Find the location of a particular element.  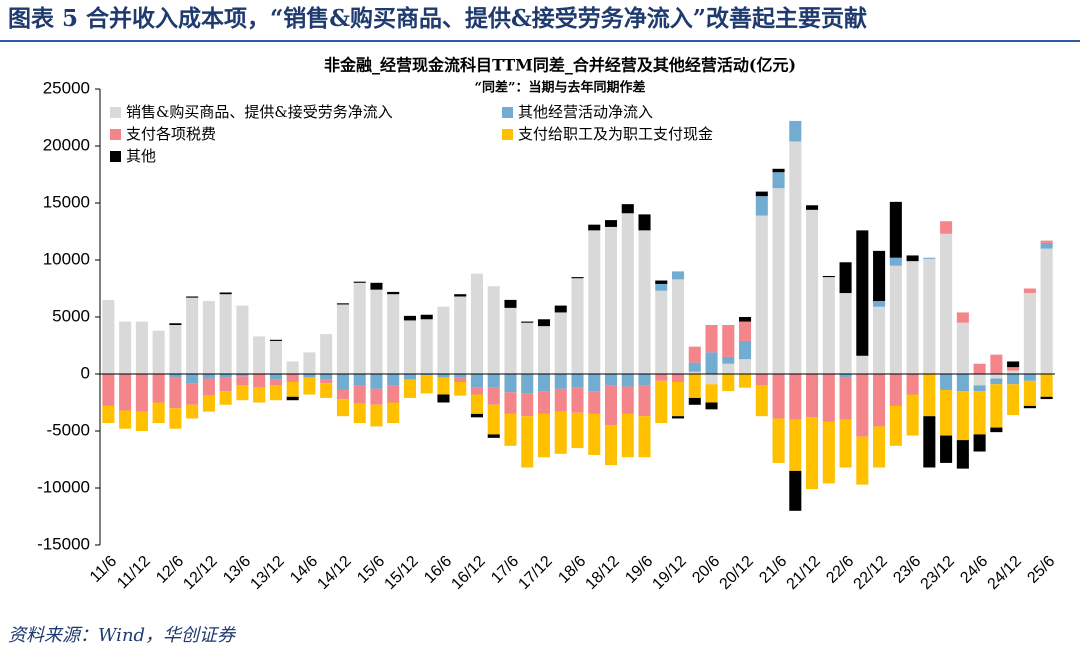

y-tick-label: 25000 is located at coordinates (66, 87).